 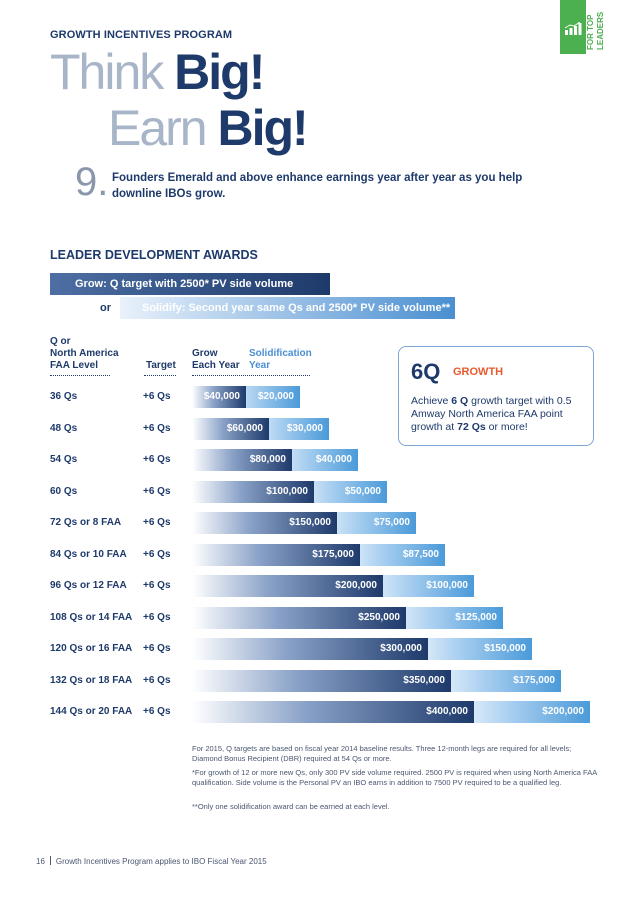 What do you see at coordinates (333, 712) in the screenshot?
I see `grow-award-bar: $400,000` at bounding box center [333, 712].